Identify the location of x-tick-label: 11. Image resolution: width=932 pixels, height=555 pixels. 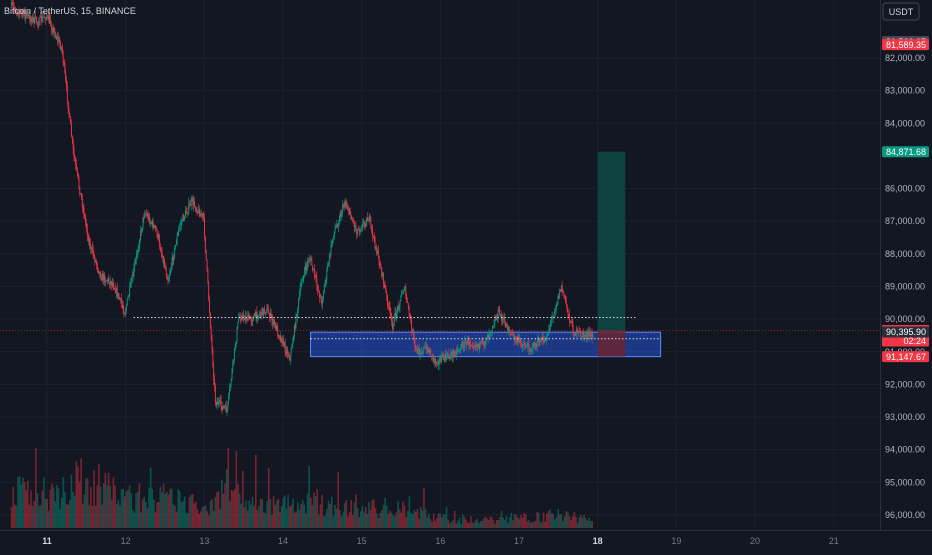
(47, 541).